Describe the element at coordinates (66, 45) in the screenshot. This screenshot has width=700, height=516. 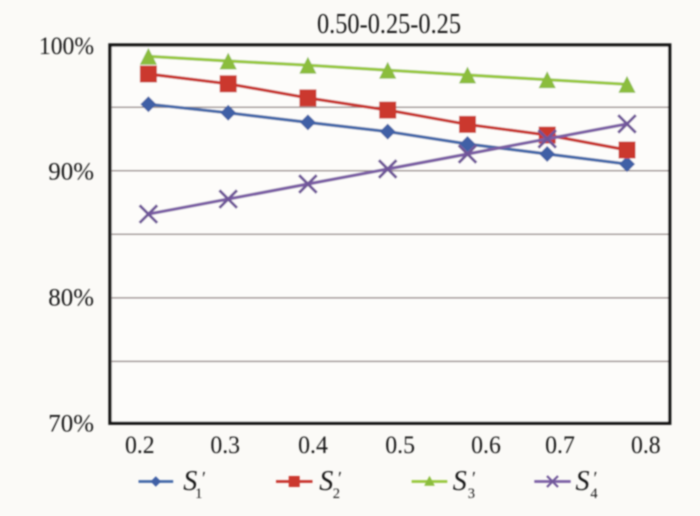
I see `svg-text: 100%` at that location.